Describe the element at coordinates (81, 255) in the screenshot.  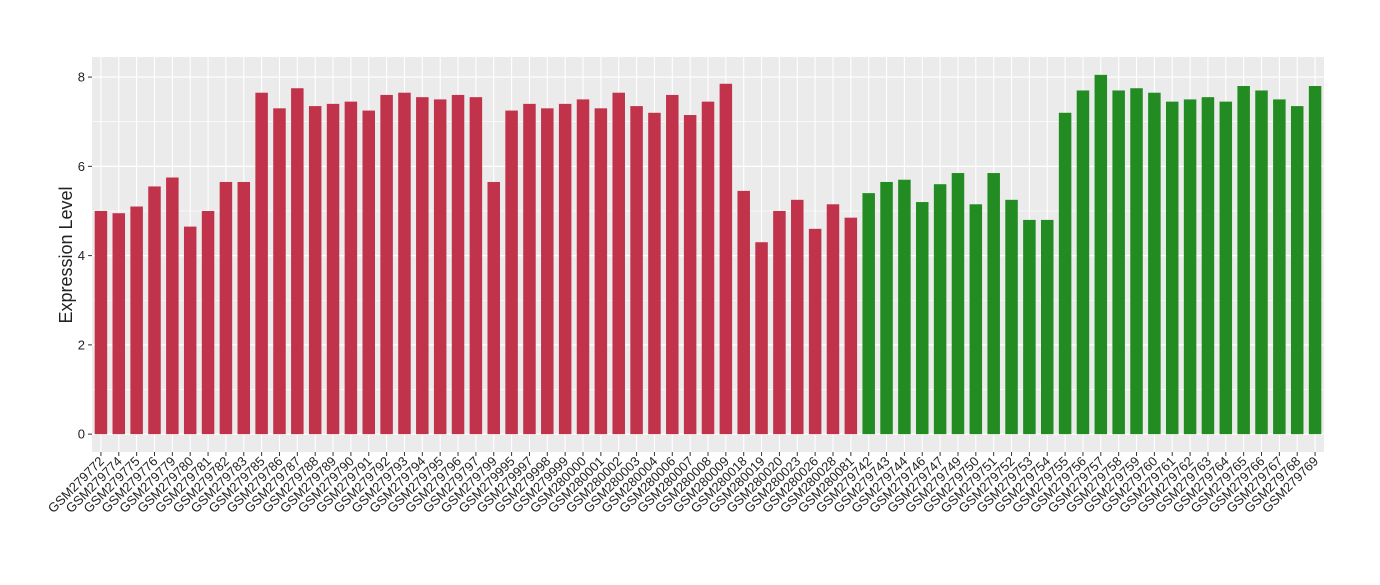
I see `y-tick-label: 4` at that location.